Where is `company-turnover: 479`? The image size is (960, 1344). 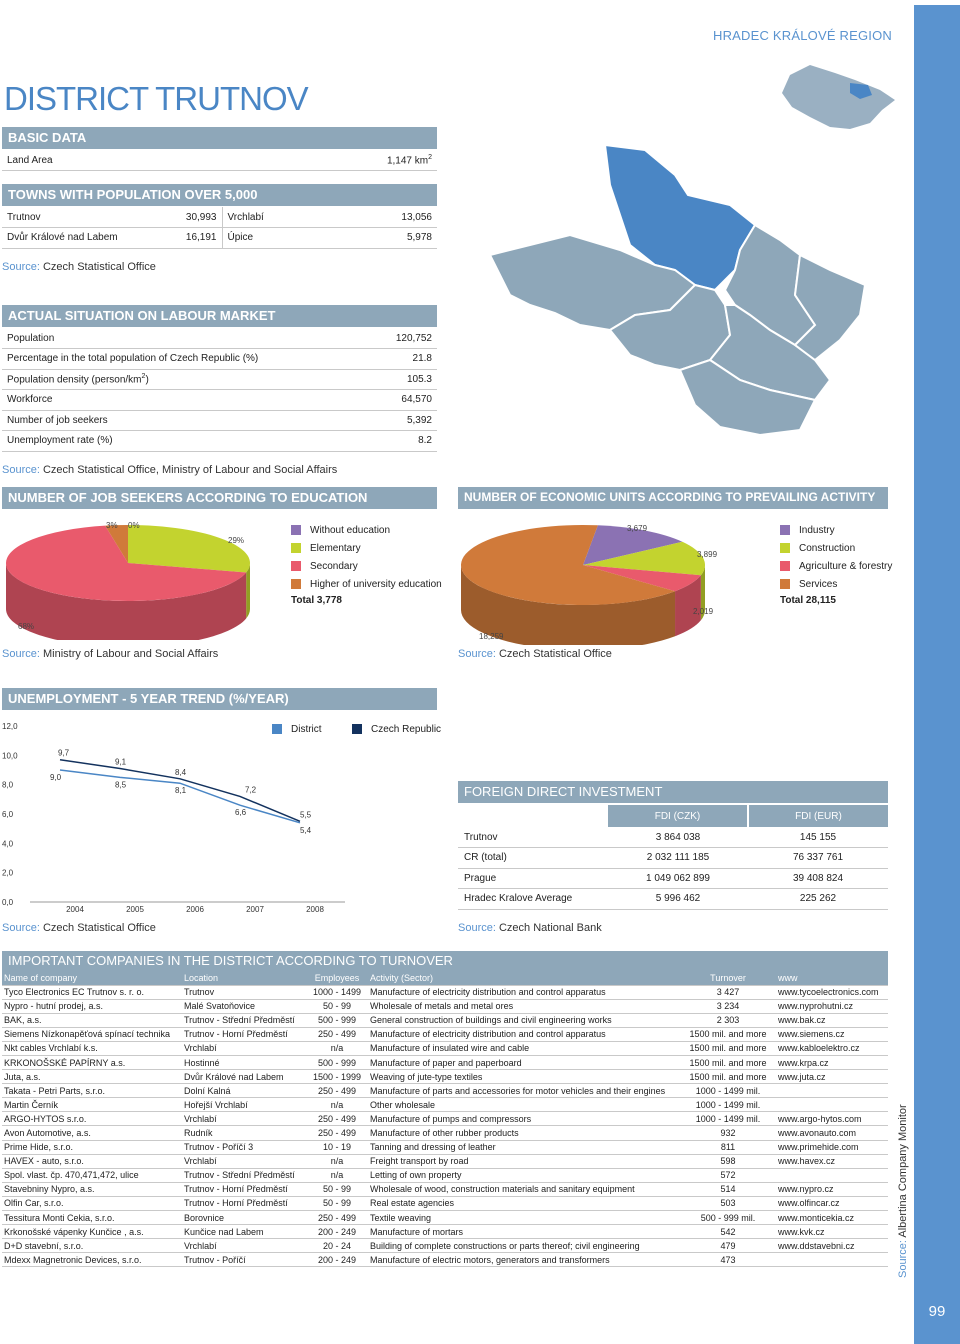
company-turnover: 479 is located at coordinates (728, 1246).